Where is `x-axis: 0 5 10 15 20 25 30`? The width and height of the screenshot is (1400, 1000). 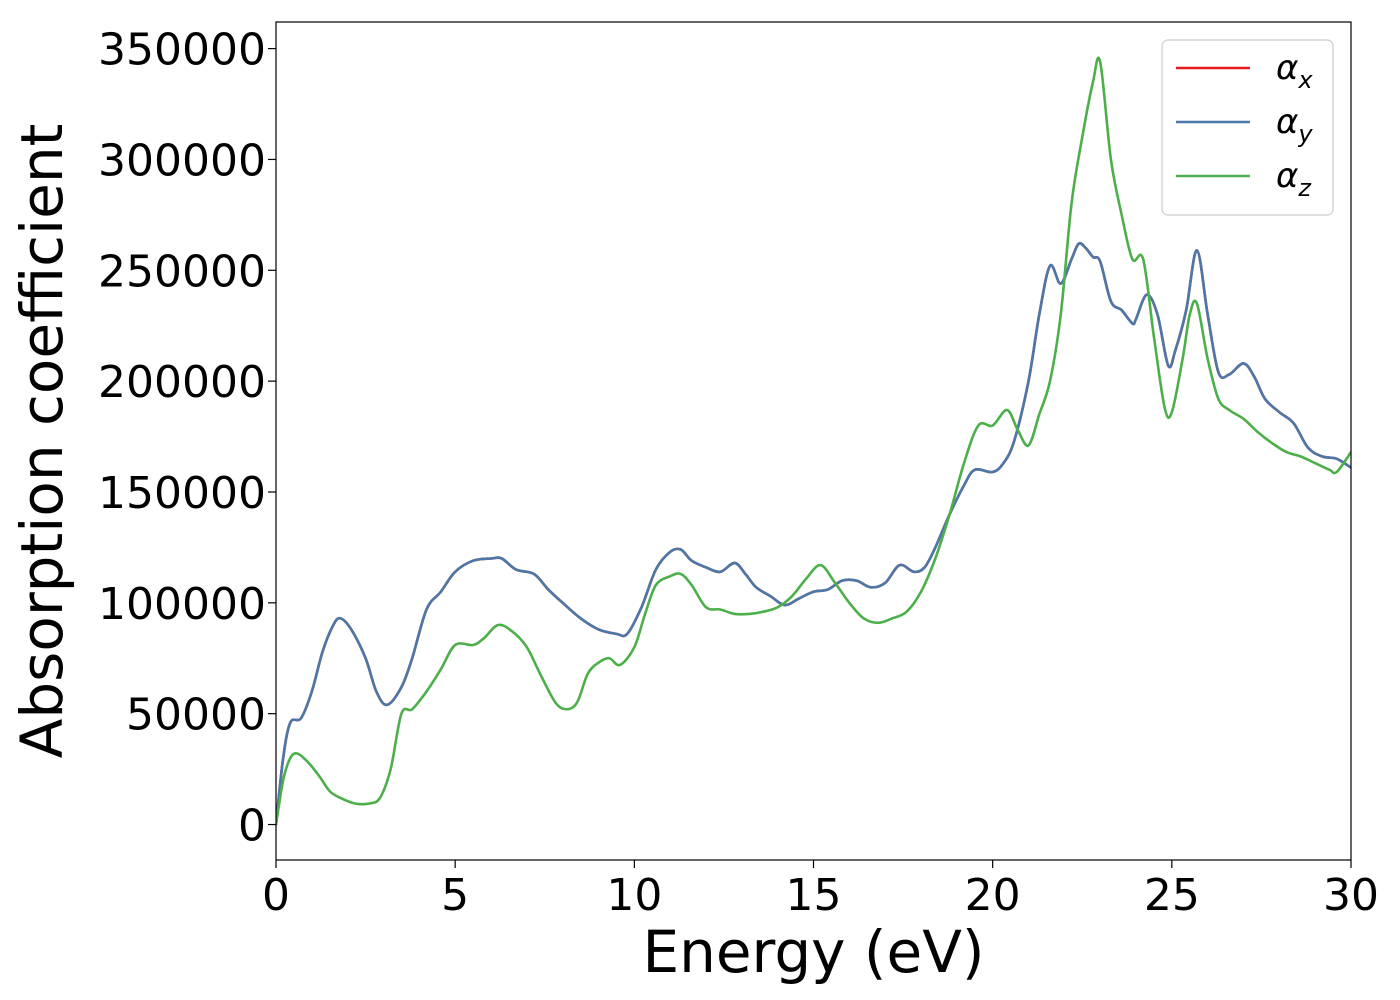 x-axis: 0 5 10 15 20 25 30 is located at coordinates (820, 890).